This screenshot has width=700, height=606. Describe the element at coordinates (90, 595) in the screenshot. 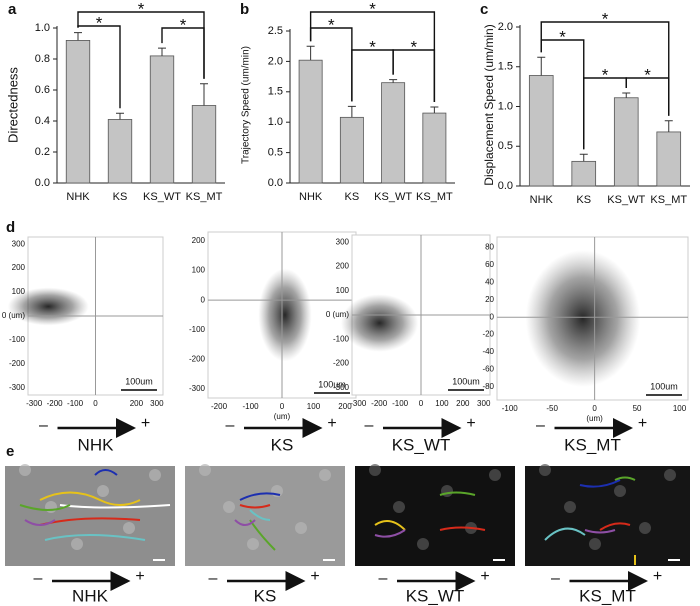

I see `condition-label: NHK` at that location.